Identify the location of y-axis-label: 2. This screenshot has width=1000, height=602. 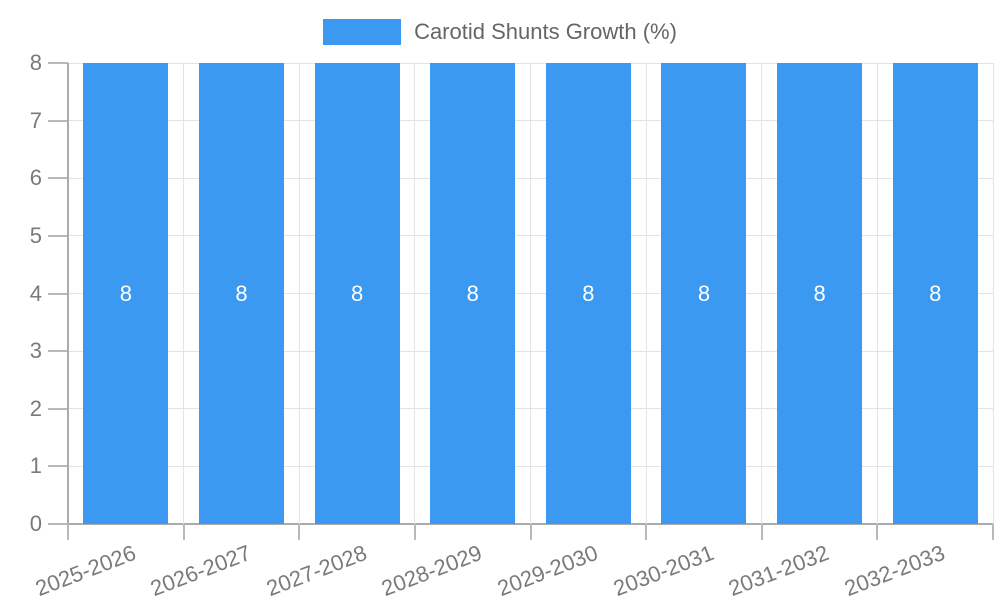
(35, 408).